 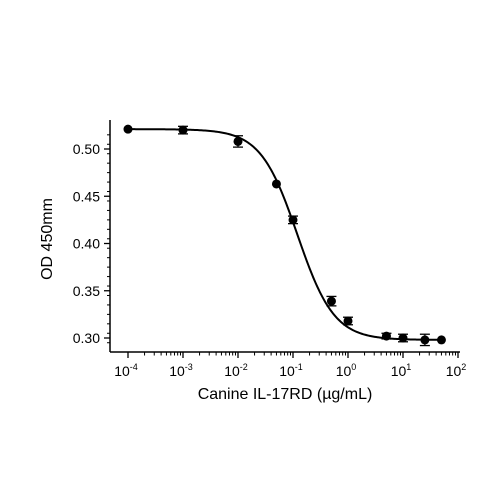 What do you see at coordinates (86, 149) in the screenshot?
I see `y-tick-label: 0.50` at bounding box center [86, 149].